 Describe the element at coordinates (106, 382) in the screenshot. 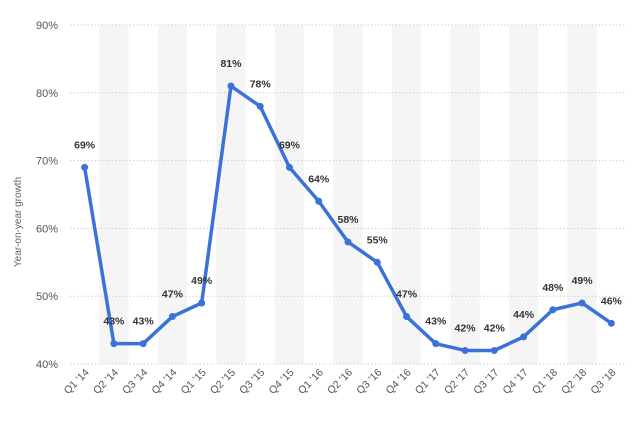

I see `x-tick-label: Q2 '14` at that location.